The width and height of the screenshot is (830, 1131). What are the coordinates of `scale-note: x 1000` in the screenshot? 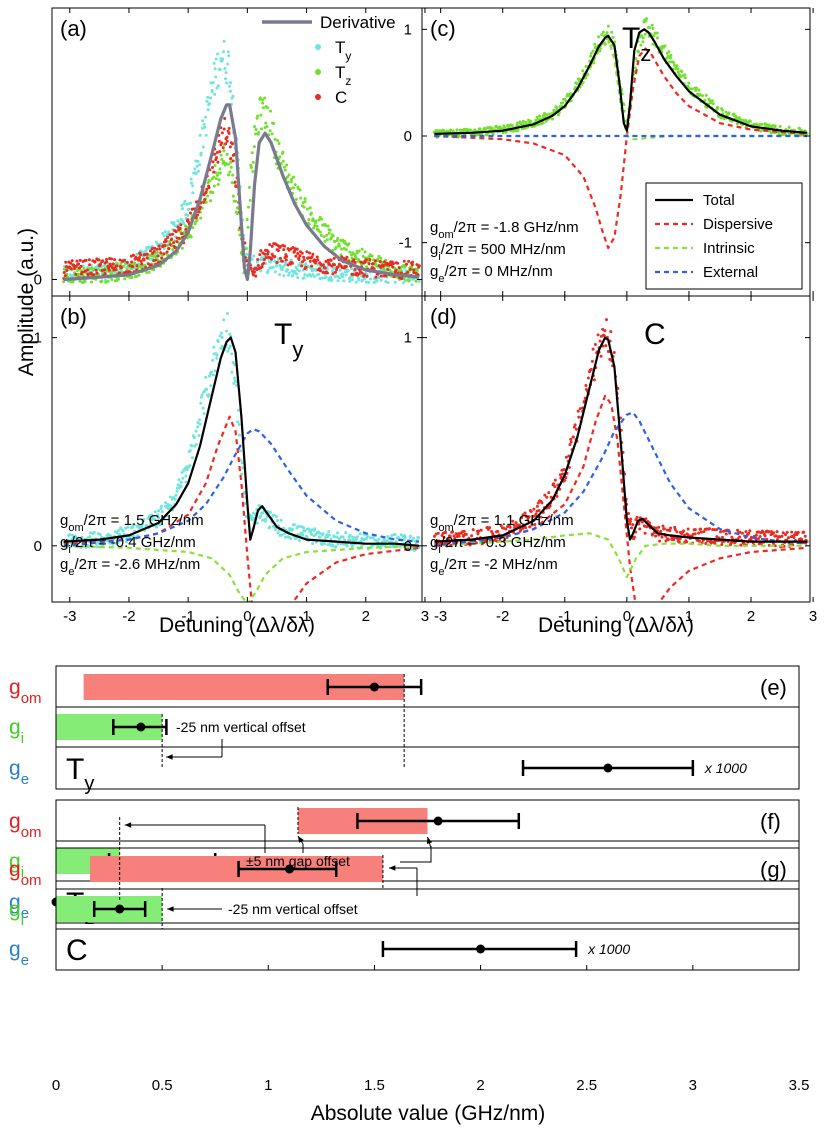 It's located at (608, 949).